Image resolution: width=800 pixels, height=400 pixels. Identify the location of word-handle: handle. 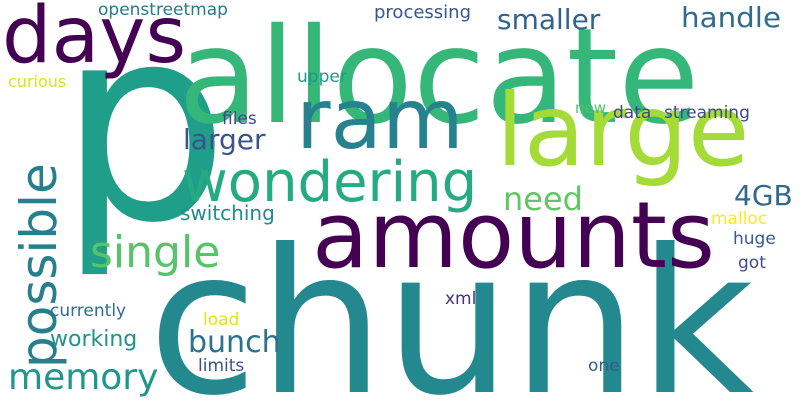
(731, 17).